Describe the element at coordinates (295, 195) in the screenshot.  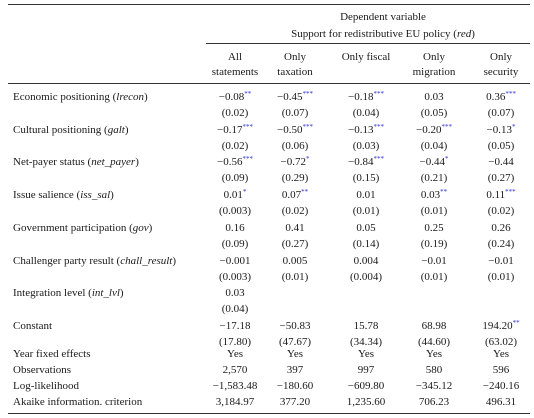
I see `coefficient-cell: 0.07**` at that location.